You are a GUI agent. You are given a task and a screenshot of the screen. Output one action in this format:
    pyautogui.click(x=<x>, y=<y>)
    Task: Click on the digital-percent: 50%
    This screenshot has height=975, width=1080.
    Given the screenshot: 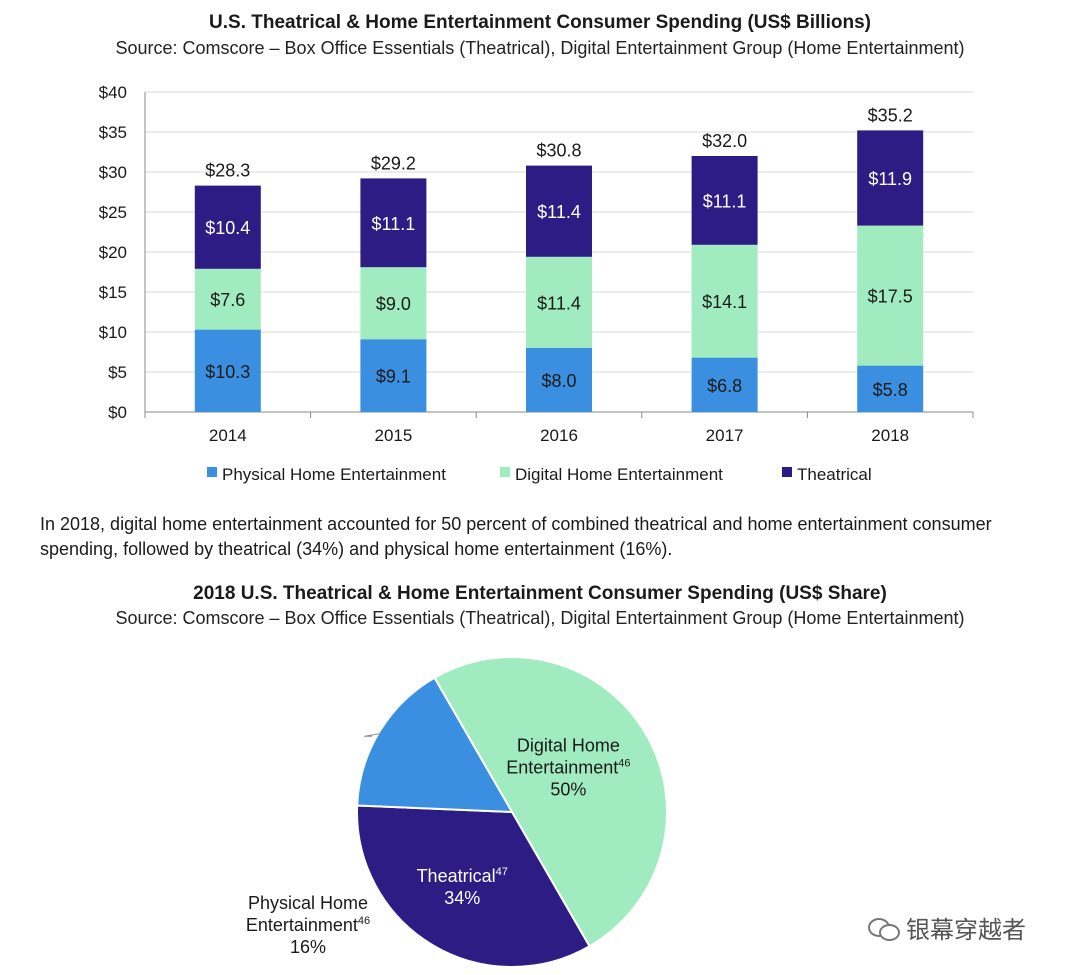 What is the action you would take?
    pyautogui.click(x=568, y=789)
    